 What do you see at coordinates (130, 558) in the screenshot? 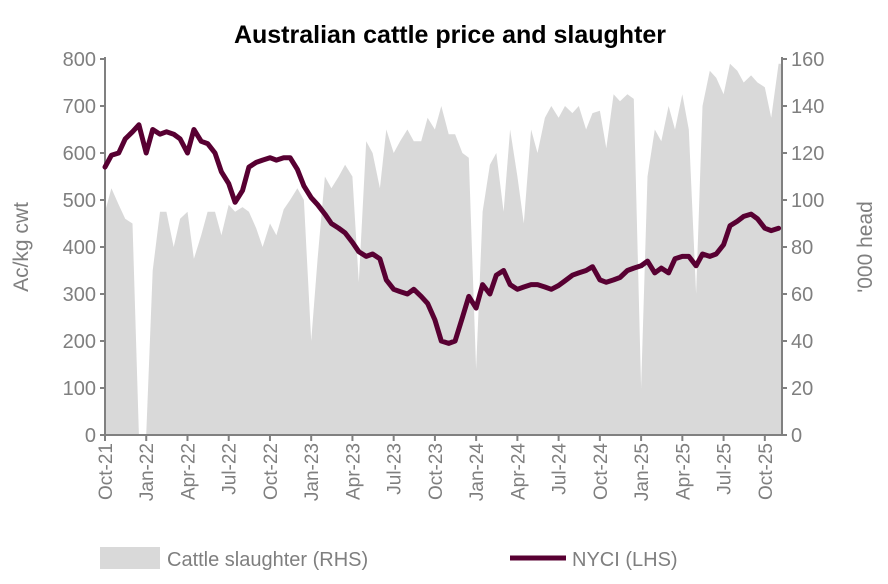
I see `legend-swatch-slaughter` at bounding box center [130, 558].